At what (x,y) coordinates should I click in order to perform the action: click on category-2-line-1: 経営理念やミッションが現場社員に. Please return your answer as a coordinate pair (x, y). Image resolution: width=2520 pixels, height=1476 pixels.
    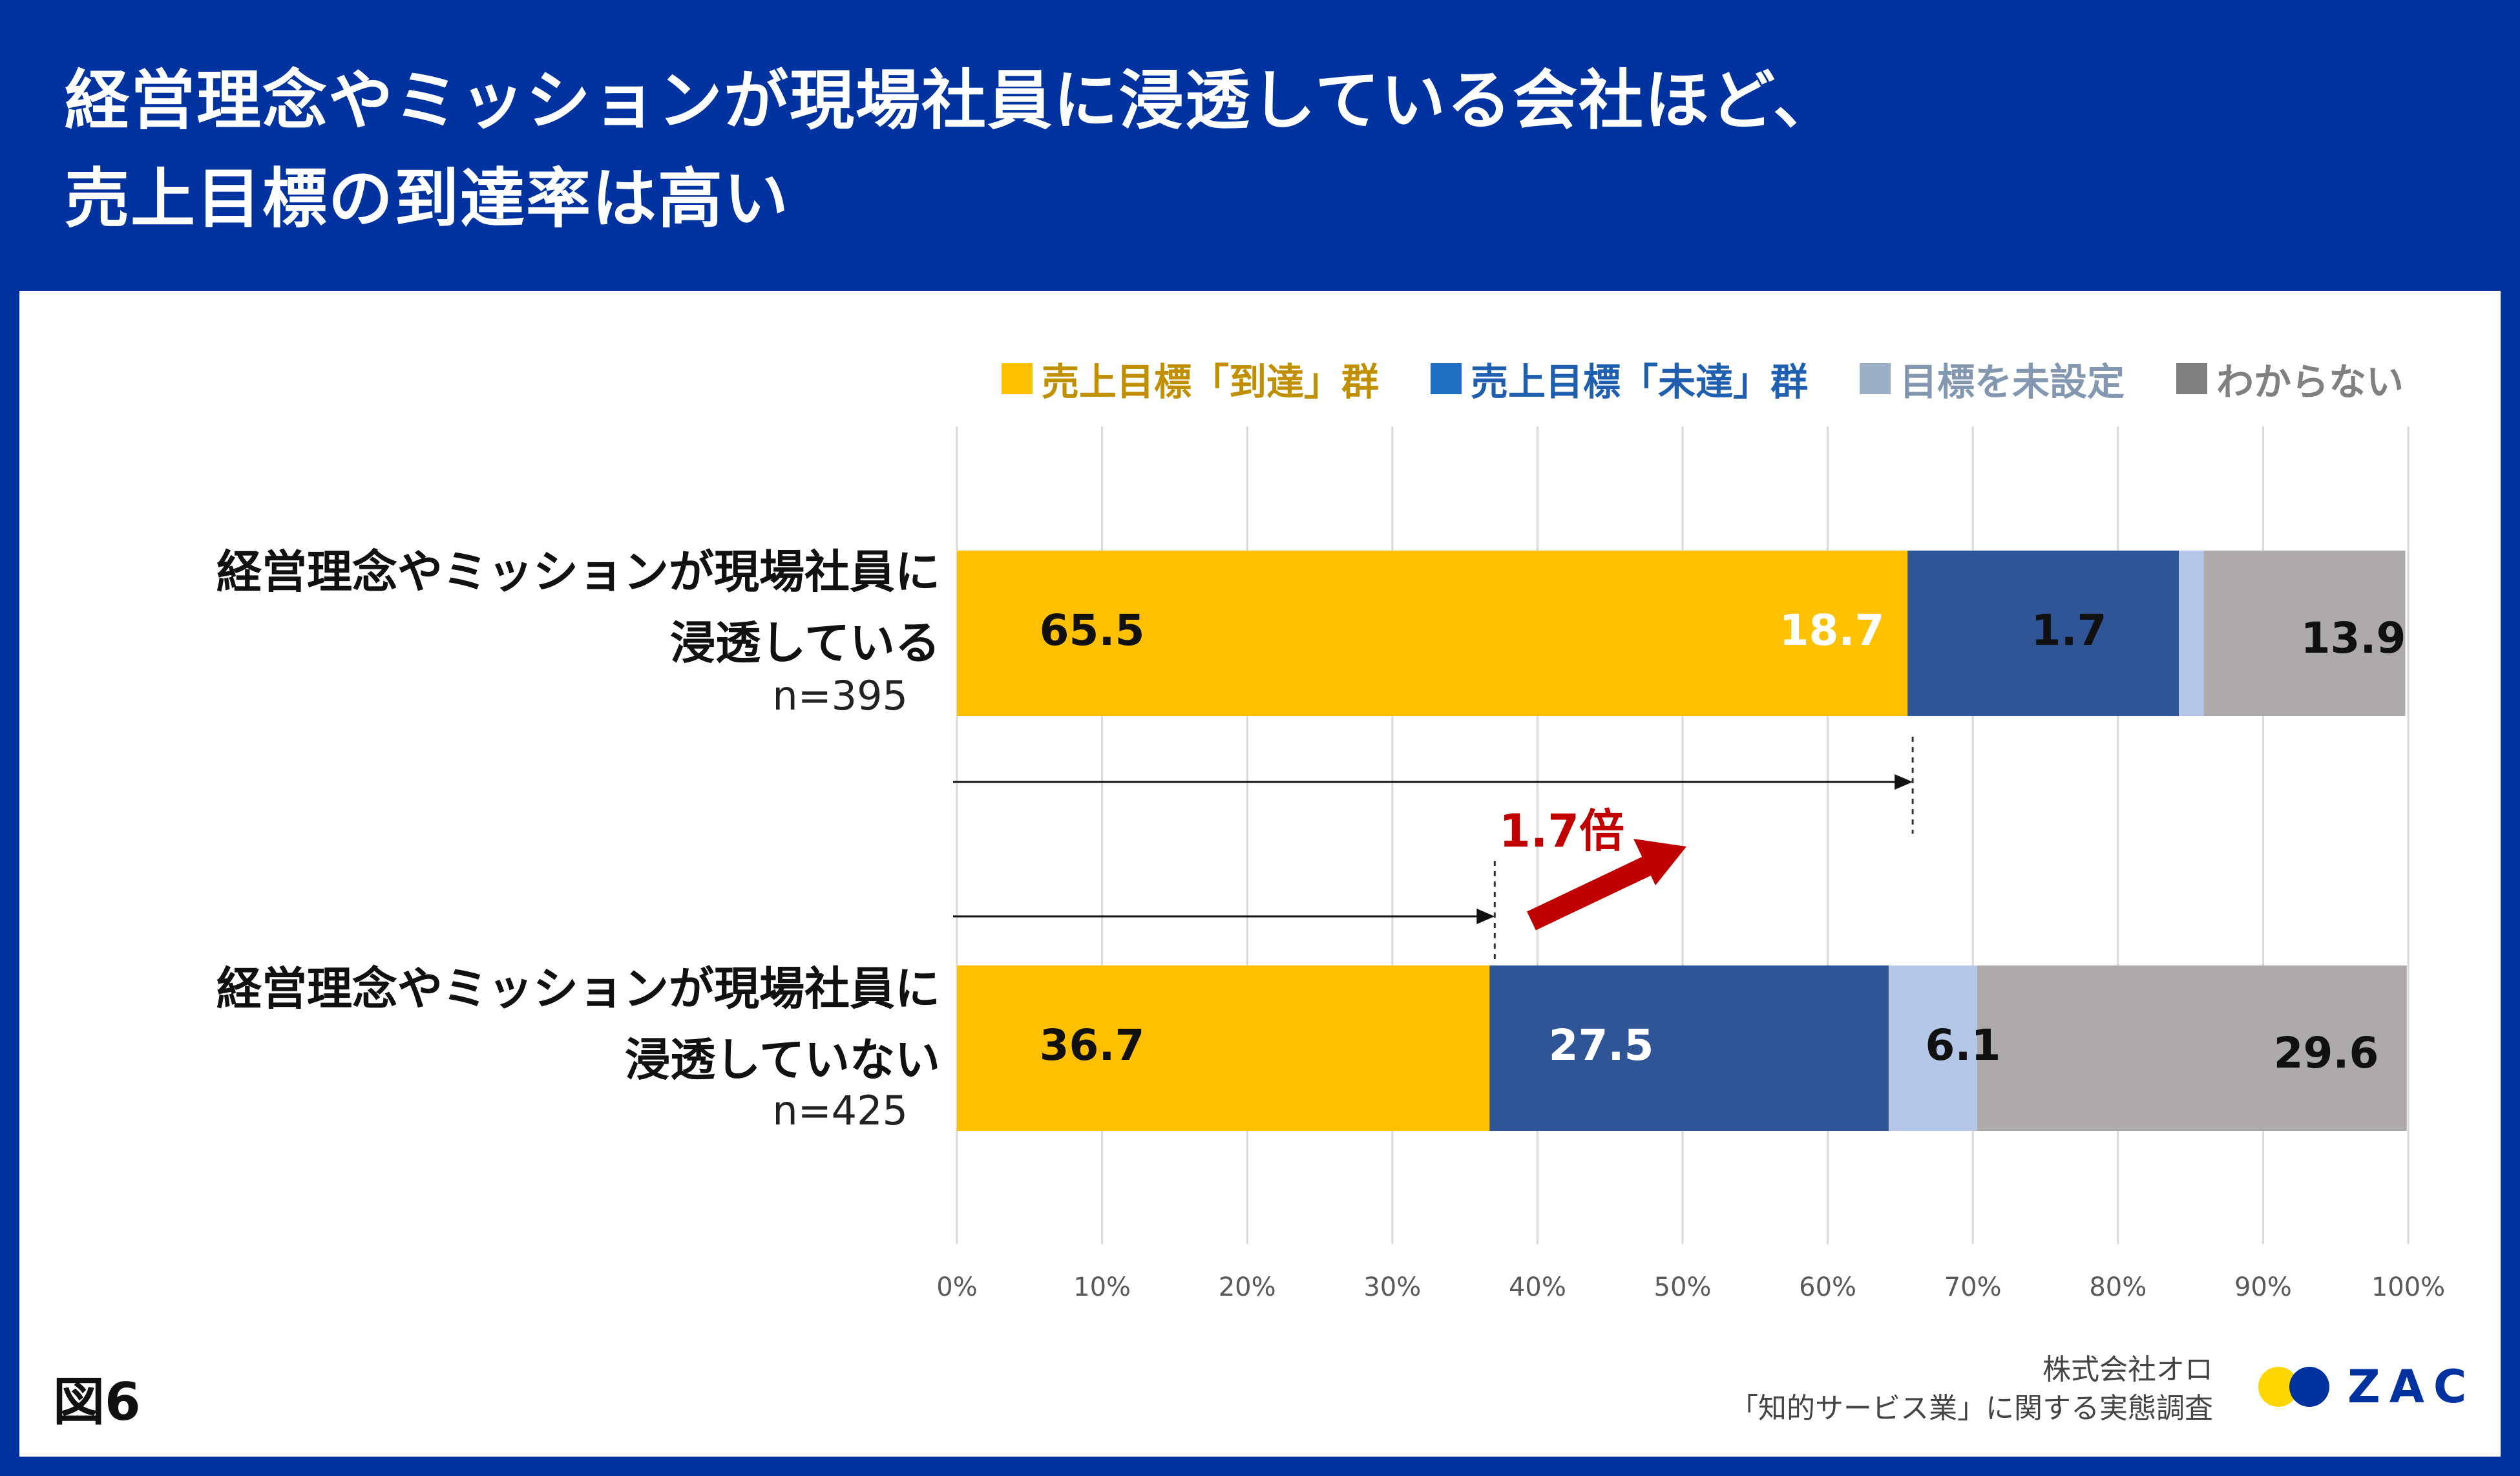
    Looking at the image, I should click on (578, 988).